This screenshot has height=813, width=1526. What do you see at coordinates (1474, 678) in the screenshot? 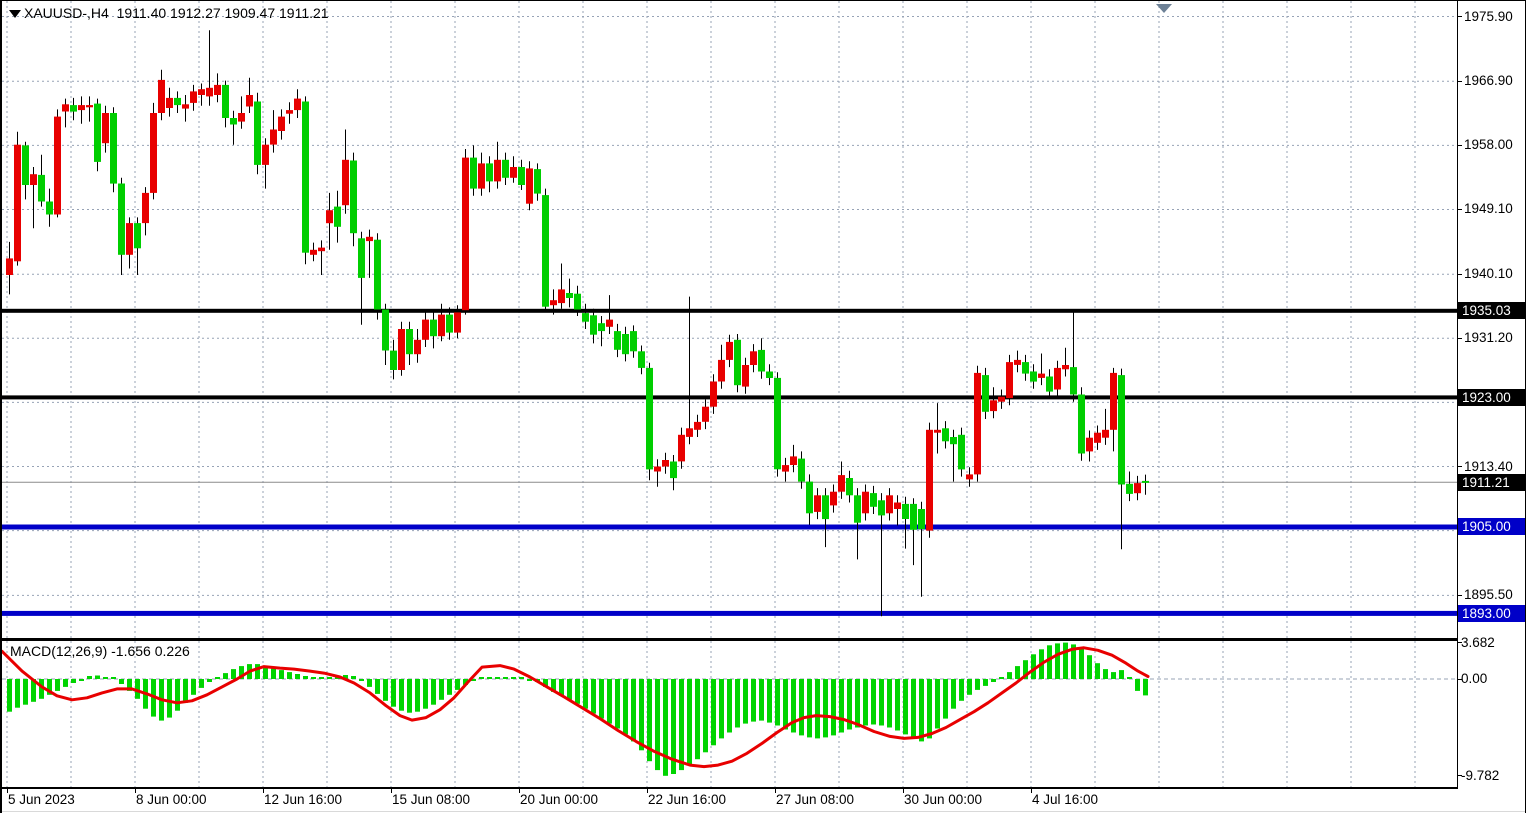
I see `macd-tick-label: 0.00` at bounding box center [1474, 678].